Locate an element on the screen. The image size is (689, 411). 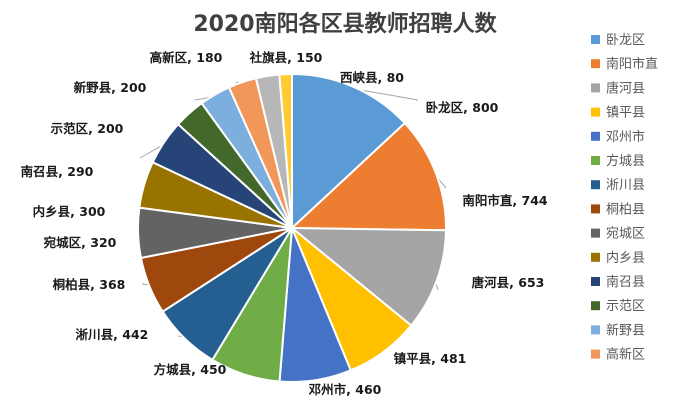
data-label-9: 宛城区, 320 is located at coordinates (80, 242).